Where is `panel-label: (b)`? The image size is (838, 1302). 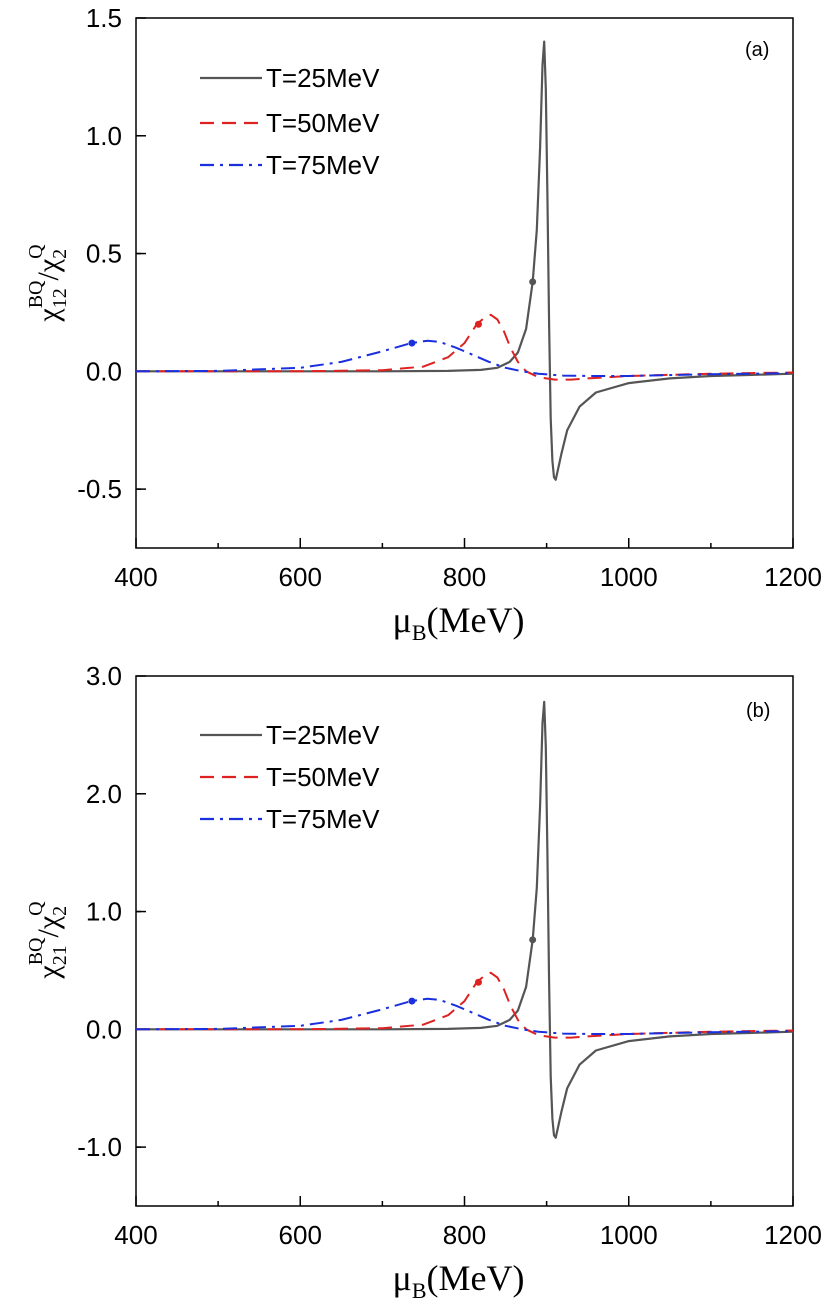 panel-label: (b) is located at coordinates (758, 711).